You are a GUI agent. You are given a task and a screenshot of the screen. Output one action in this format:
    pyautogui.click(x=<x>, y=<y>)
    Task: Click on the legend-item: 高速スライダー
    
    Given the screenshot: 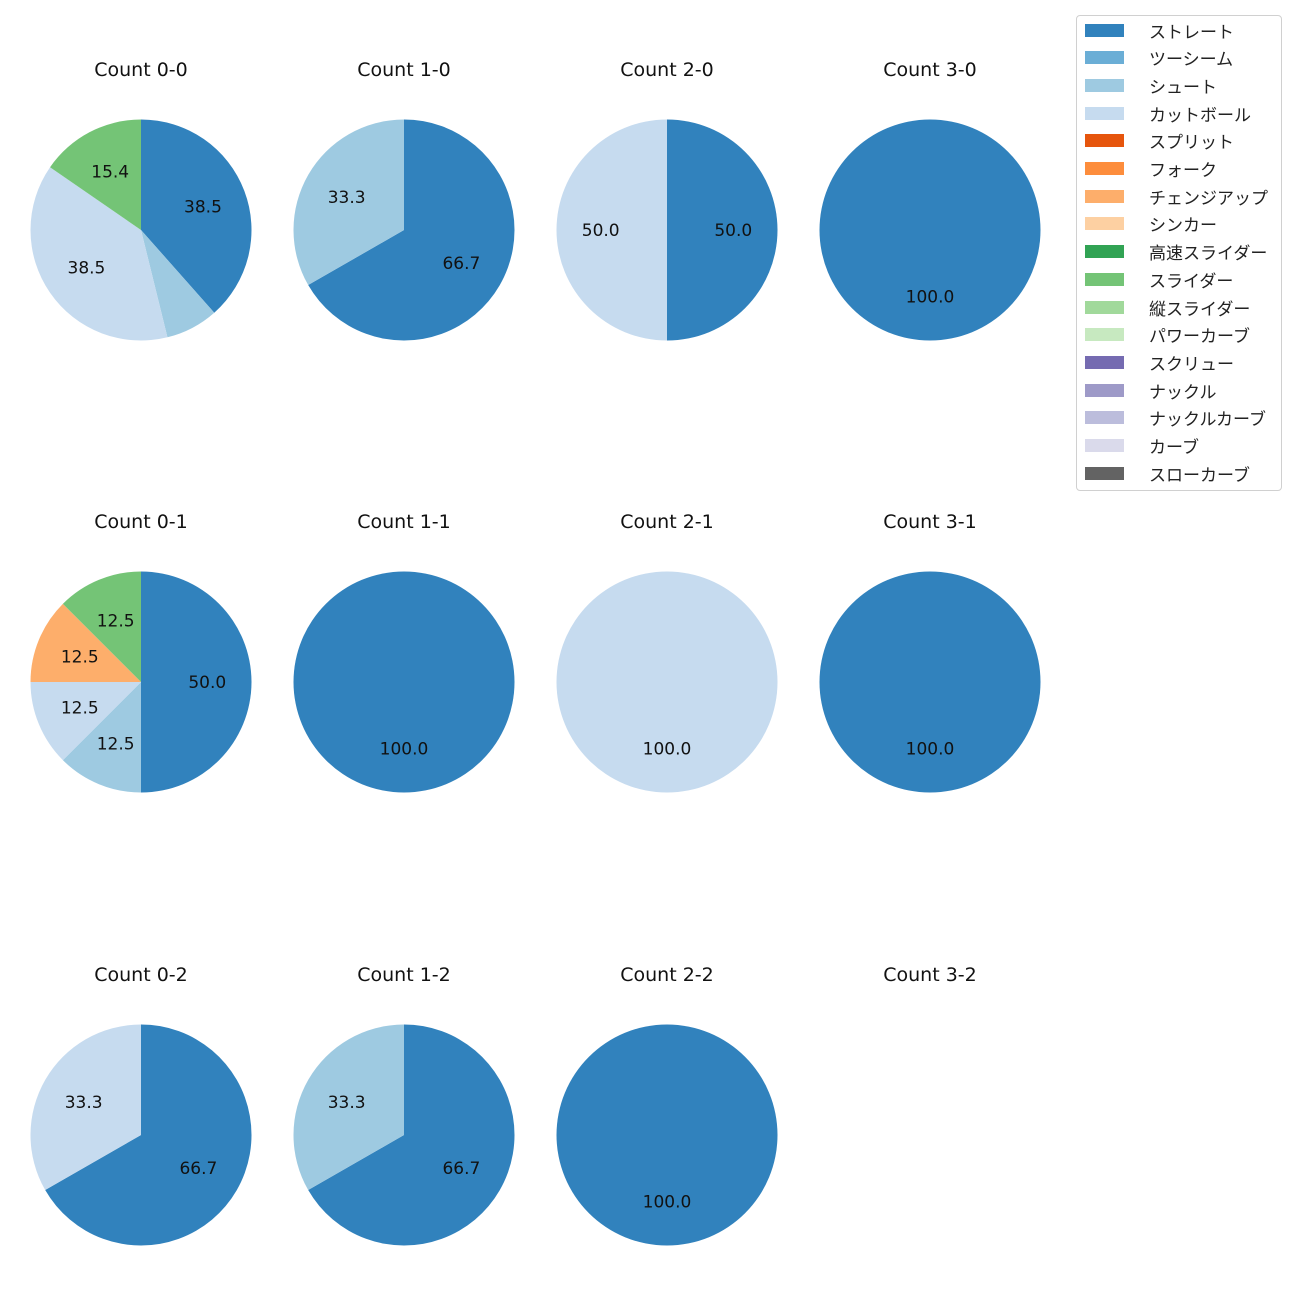 What is the action you would take?
    pyautogui.click(x=1176, y=253)
    